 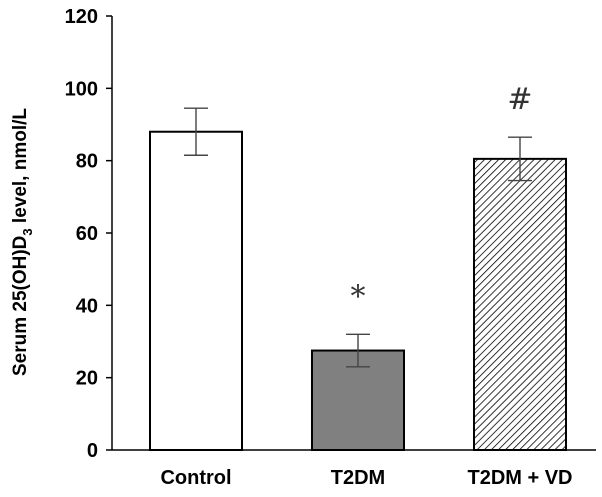 I want to click on bar-control, so click(x=196, y=290).